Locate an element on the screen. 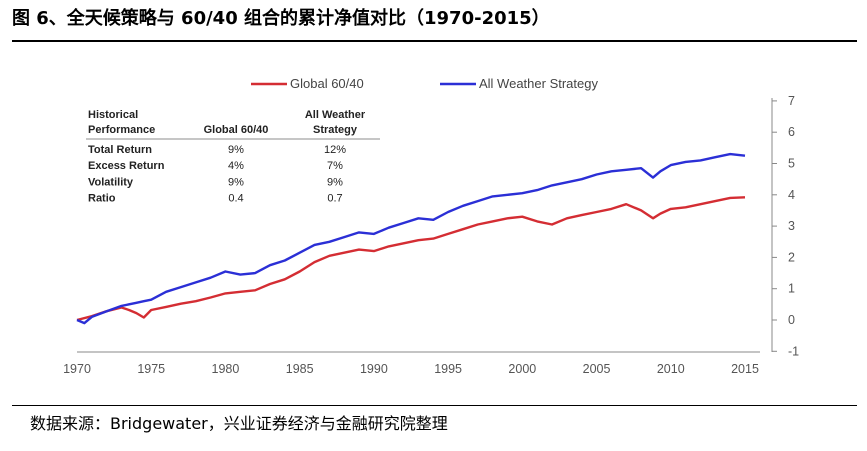 Image resolution: width=867 pixels, height=451 pixels. table-cell-r2-c2: 9% is located at coordinates (335, 182).